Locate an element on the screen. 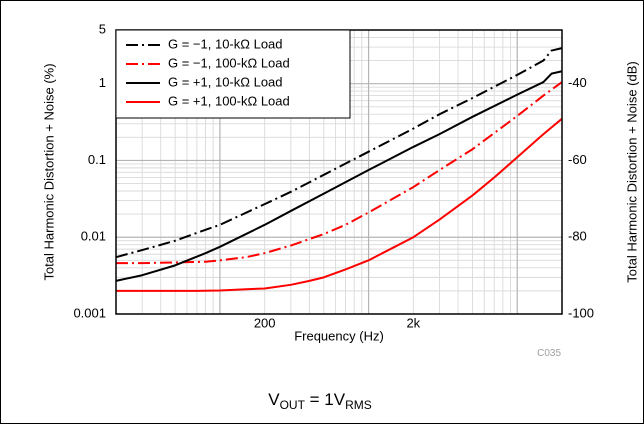 This screenshot has width=644, height=430. legend-label-2: G = −1, 100-kΩ Load is located at coordinates (229, 62).